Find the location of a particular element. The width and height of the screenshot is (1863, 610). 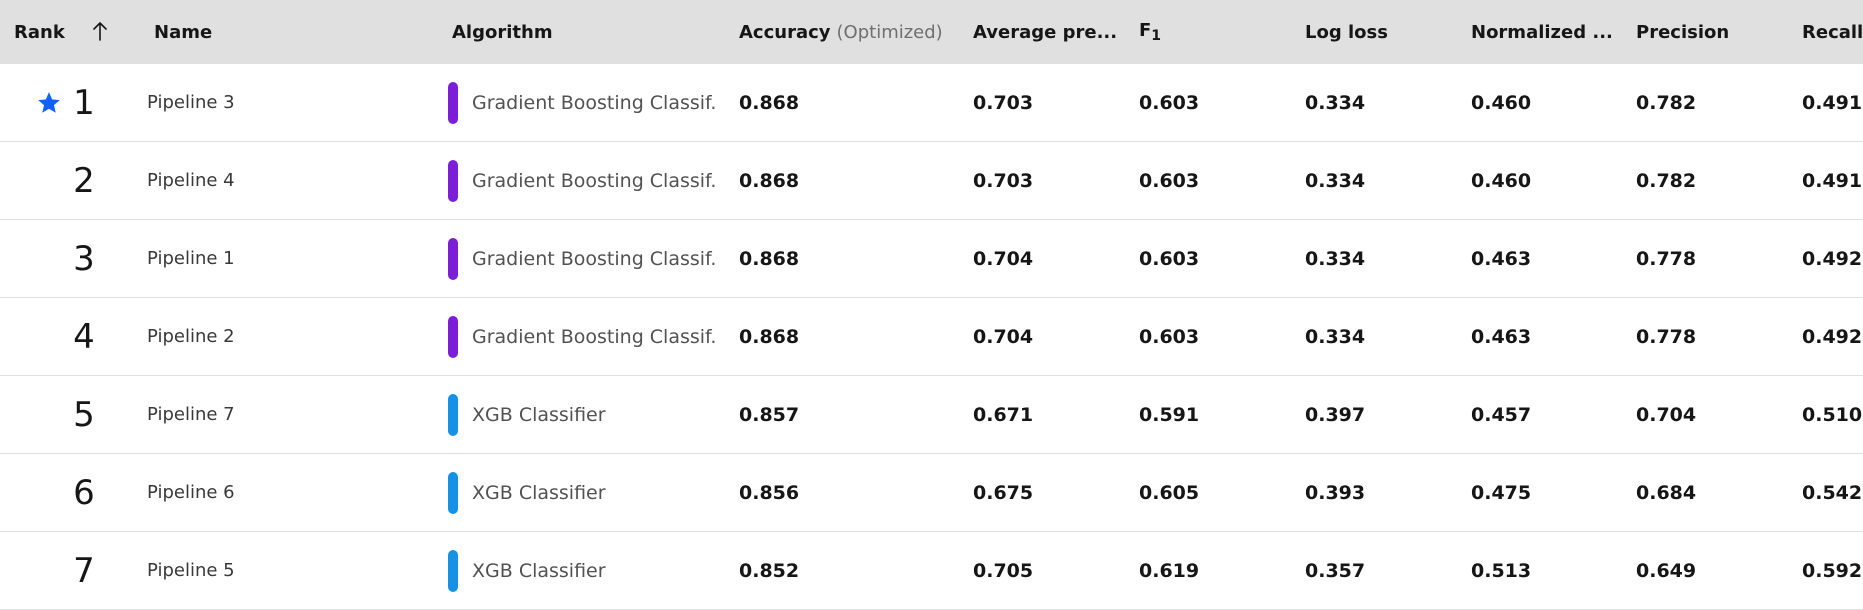

metric-accuracy: 0.856 is located at coordinates (769, 492).